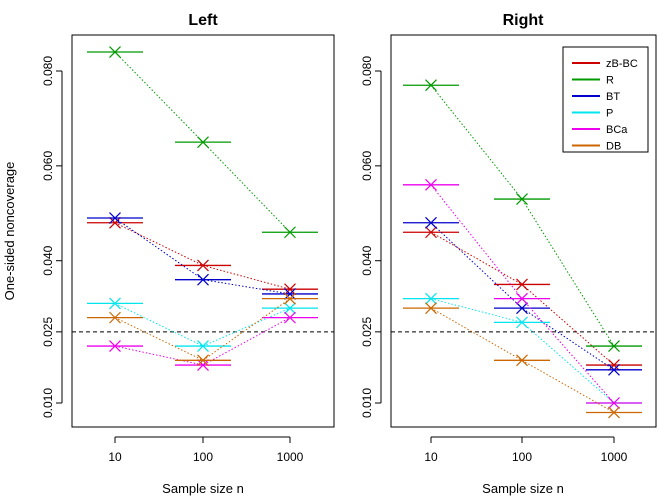 The height and width of the screenshot is (499, 666). What do you see at coordinates (367, 332) in the screenshot?
I see `right-y-tick-label: 0.025` at bounding box center [367, 332].